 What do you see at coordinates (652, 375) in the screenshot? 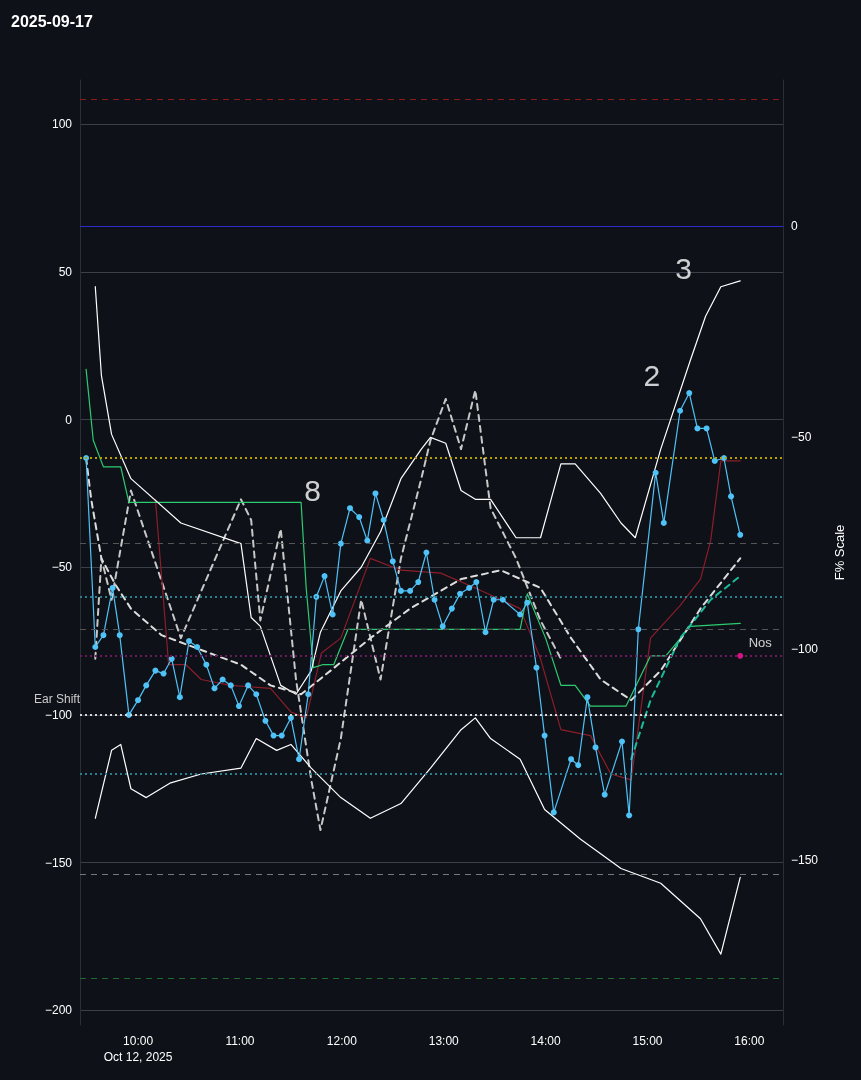
I see `annotation: 2` at bounding box center [652, 375].